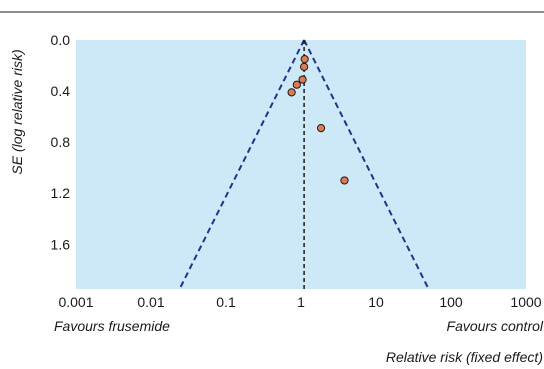 This screenshot has height=369, width=544. What do you see at coordinates (226, 302) in the screenshot?
I see `x-tick-label: 0.1` at bounding box center [226, 302].